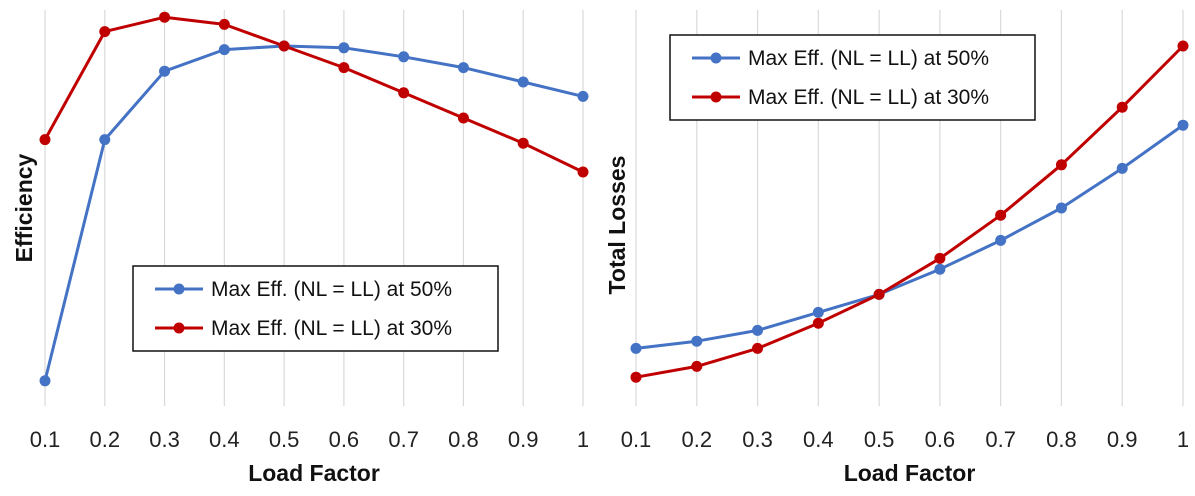 The width and height of the screenshot is (1195, 496). I want to click on y-axis-title: Efficiency, so click(24, 207).